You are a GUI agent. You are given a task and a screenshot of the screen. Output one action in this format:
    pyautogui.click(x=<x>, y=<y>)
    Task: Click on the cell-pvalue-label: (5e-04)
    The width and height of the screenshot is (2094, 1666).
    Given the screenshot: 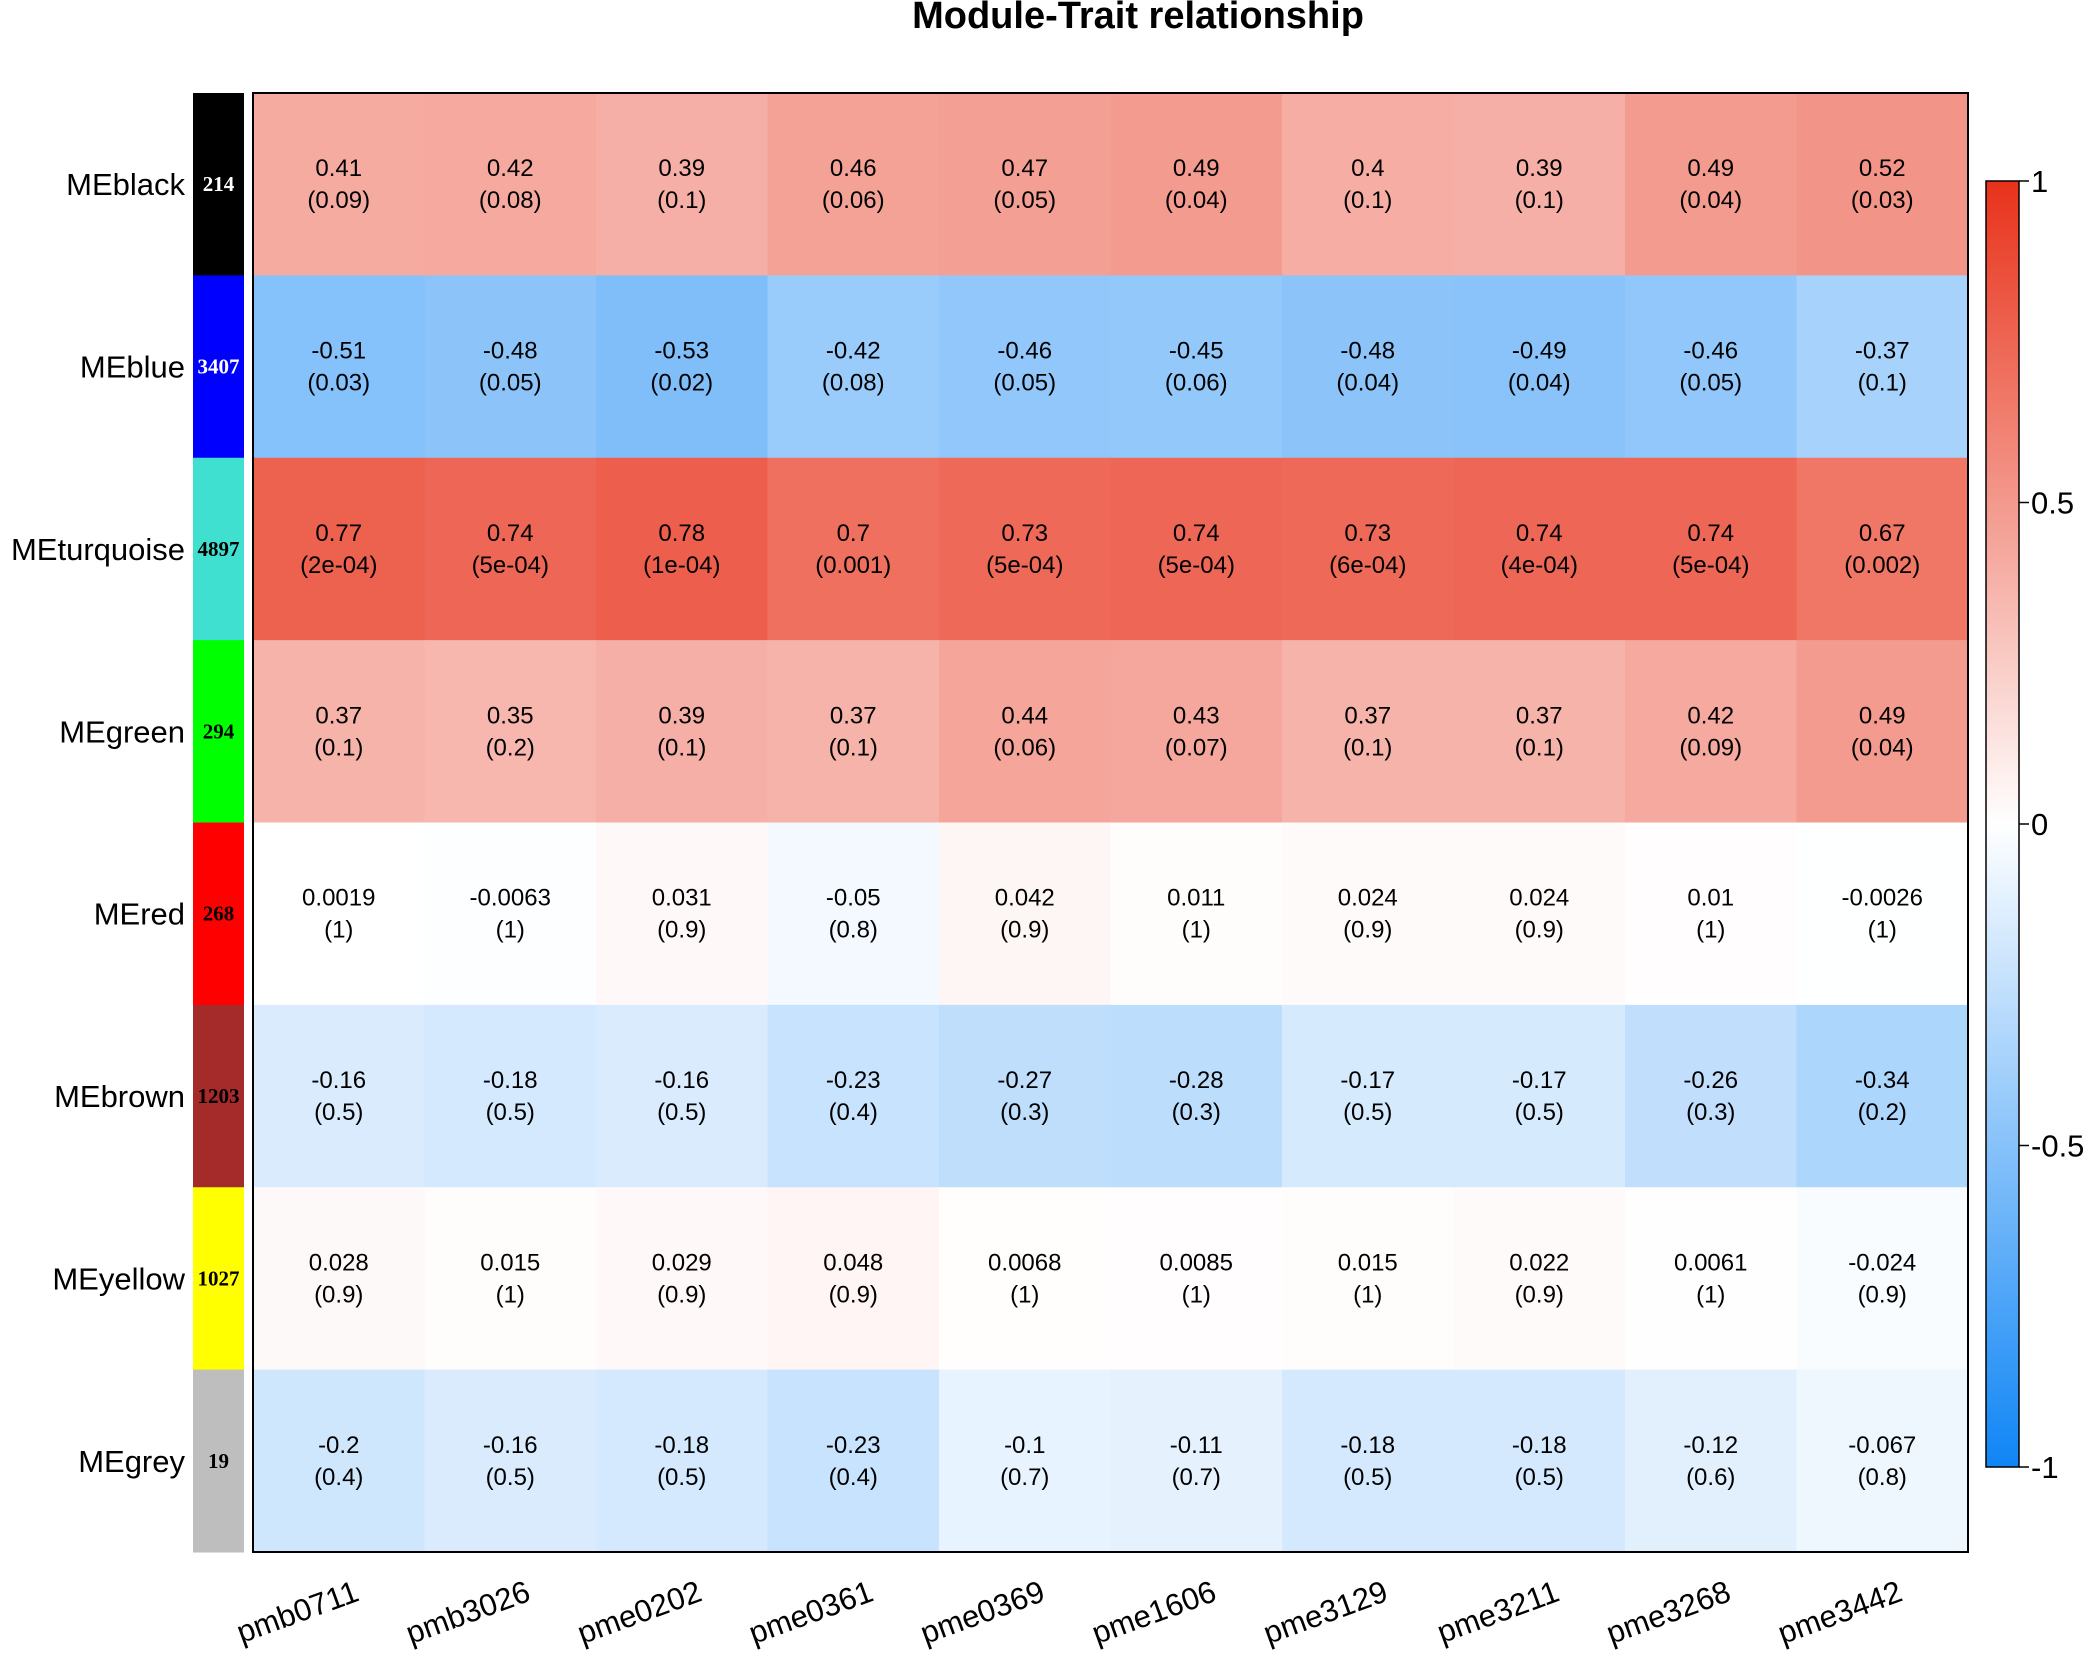 What is the action you would take?
    pyautogui.click(x=1710, y=565)
    